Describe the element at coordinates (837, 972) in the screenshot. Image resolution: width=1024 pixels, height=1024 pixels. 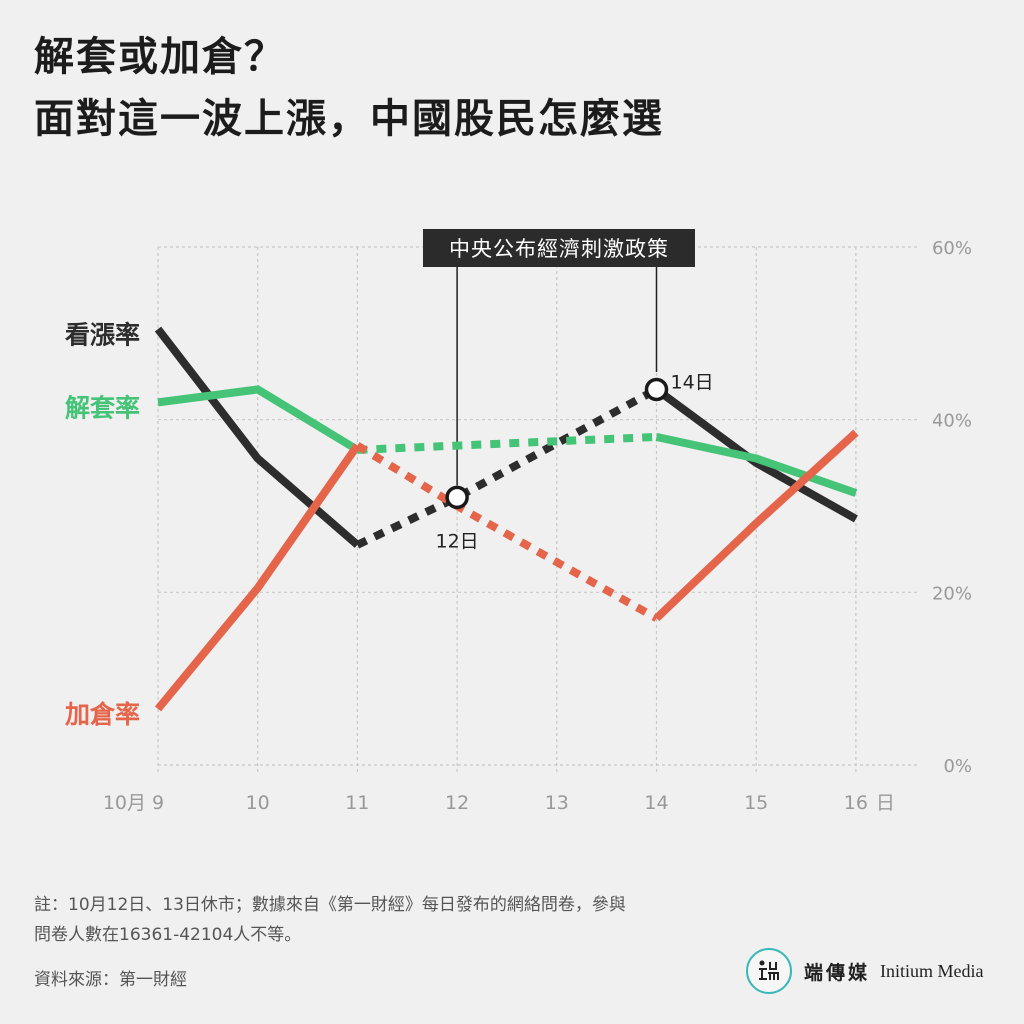
I see `logo-chinese-name: 端傳媒` at that location.